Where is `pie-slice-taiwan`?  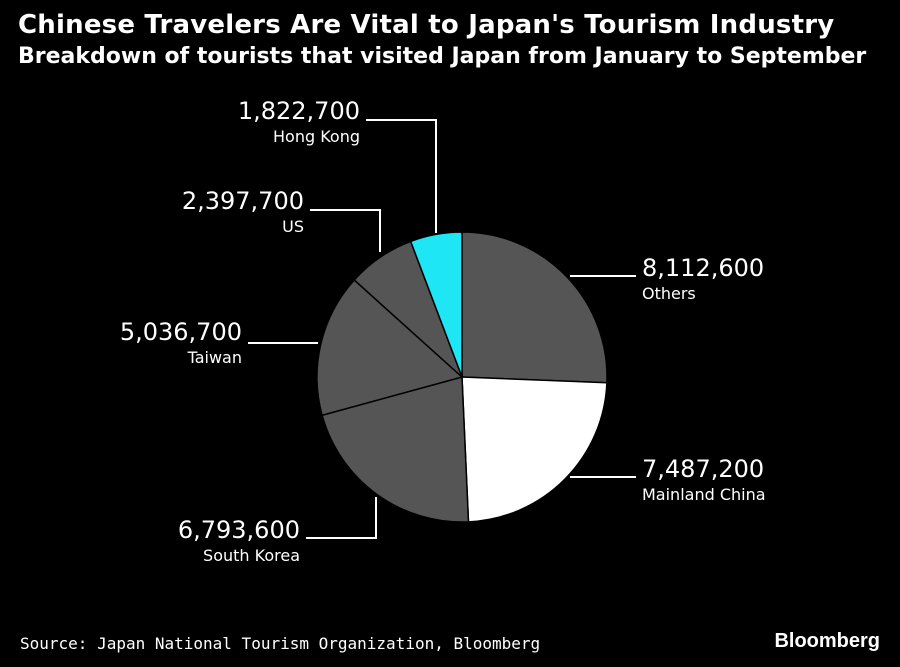
pie-slice-taiwan is located at coordinates (390, 347).